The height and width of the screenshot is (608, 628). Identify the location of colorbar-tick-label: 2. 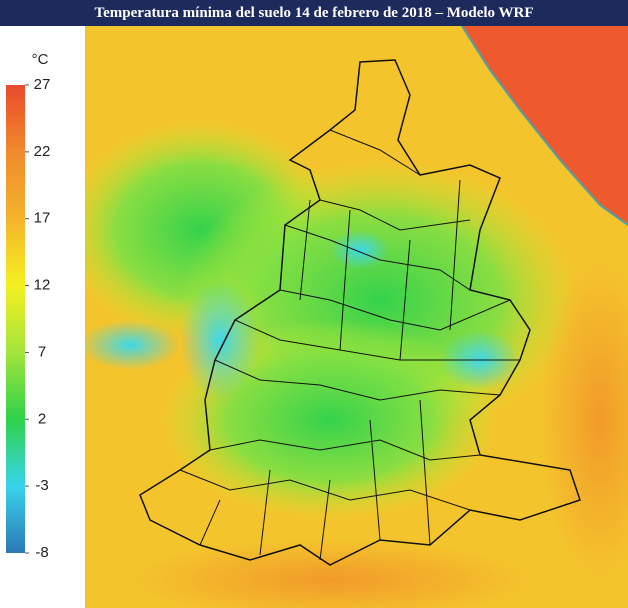
(42, 418).